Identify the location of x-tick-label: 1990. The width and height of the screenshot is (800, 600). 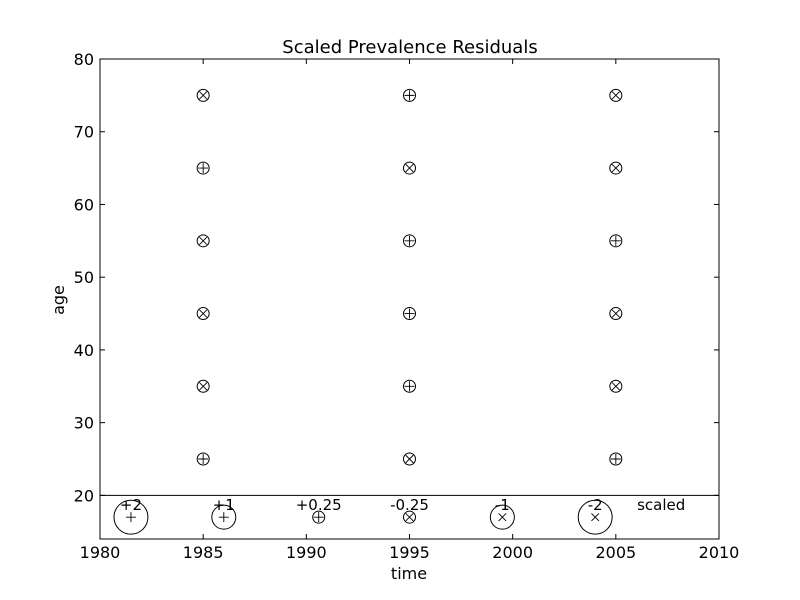
(306, 552).